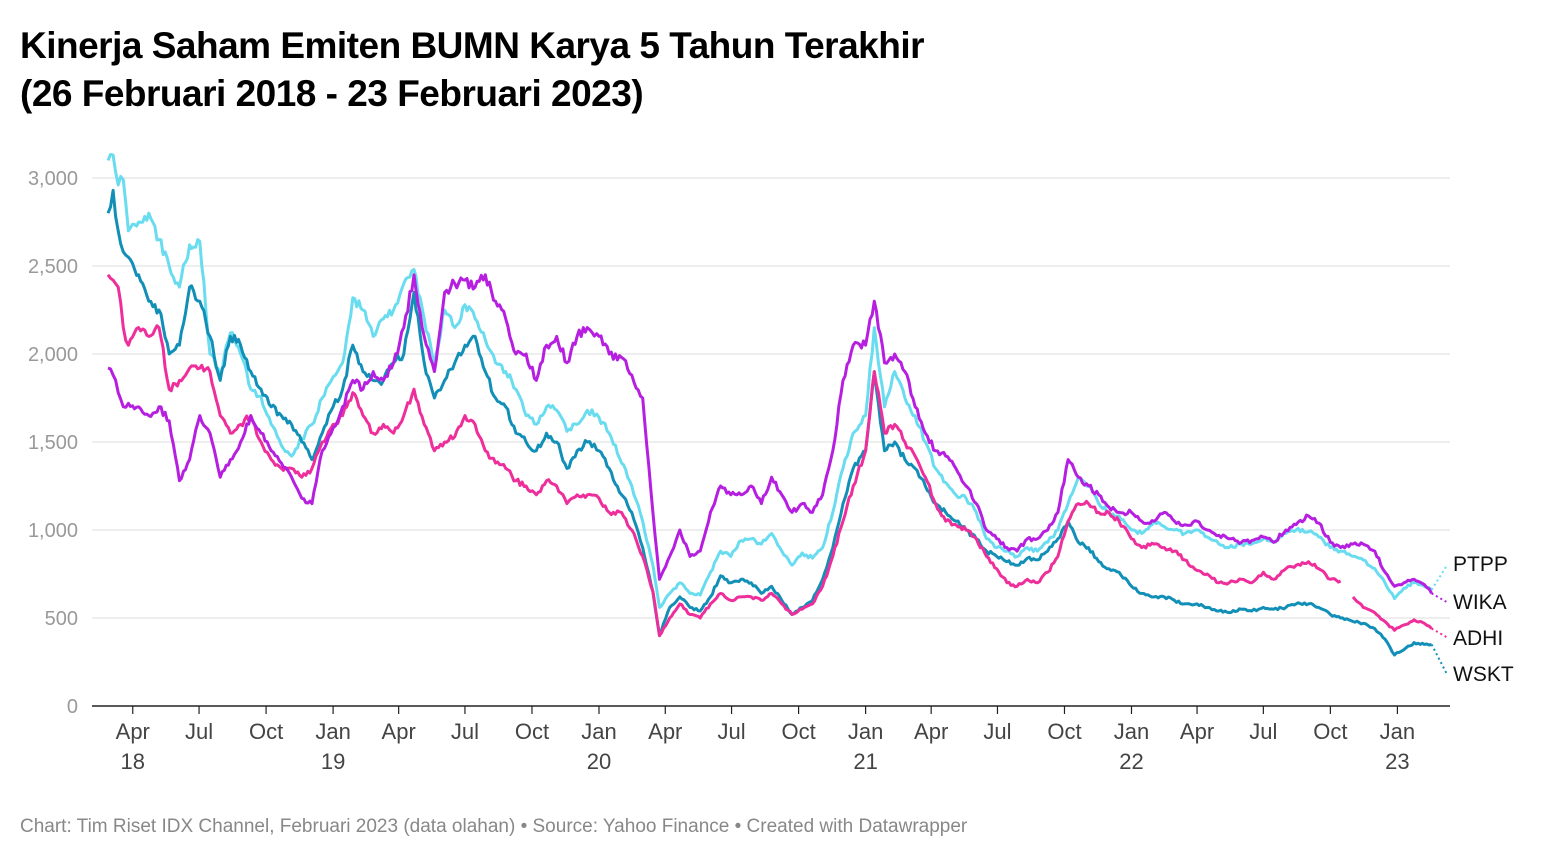 This screenshot has height=862, width=1556. What do you see at coordinates (332, 93) in the screenshot?
I see `title-line-2: (26 Februari 2018 - 23 Februari 2023)` at bounding box center [332, 93].